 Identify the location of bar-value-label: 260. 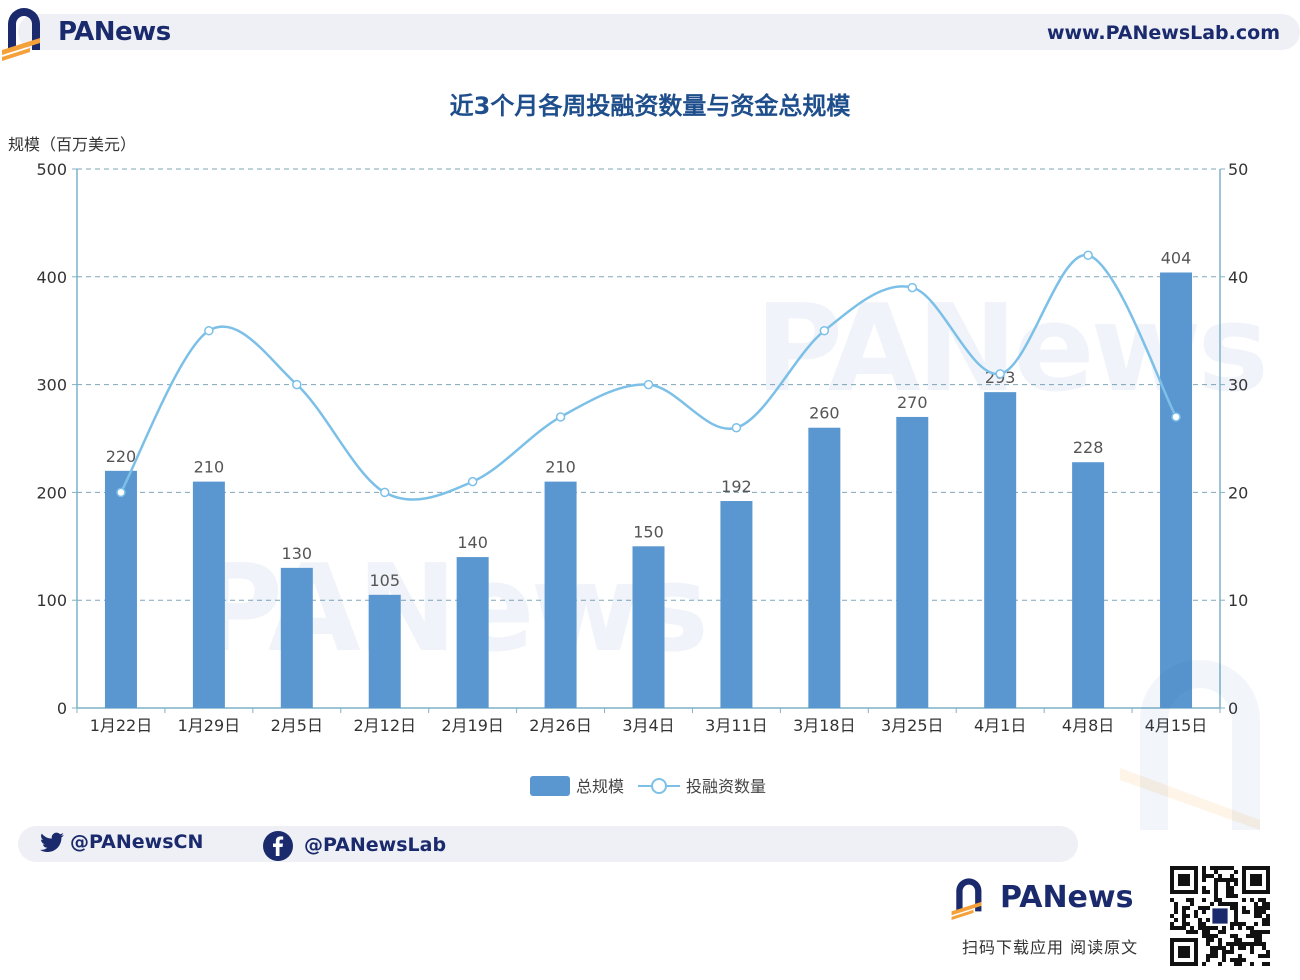
(824, 413).